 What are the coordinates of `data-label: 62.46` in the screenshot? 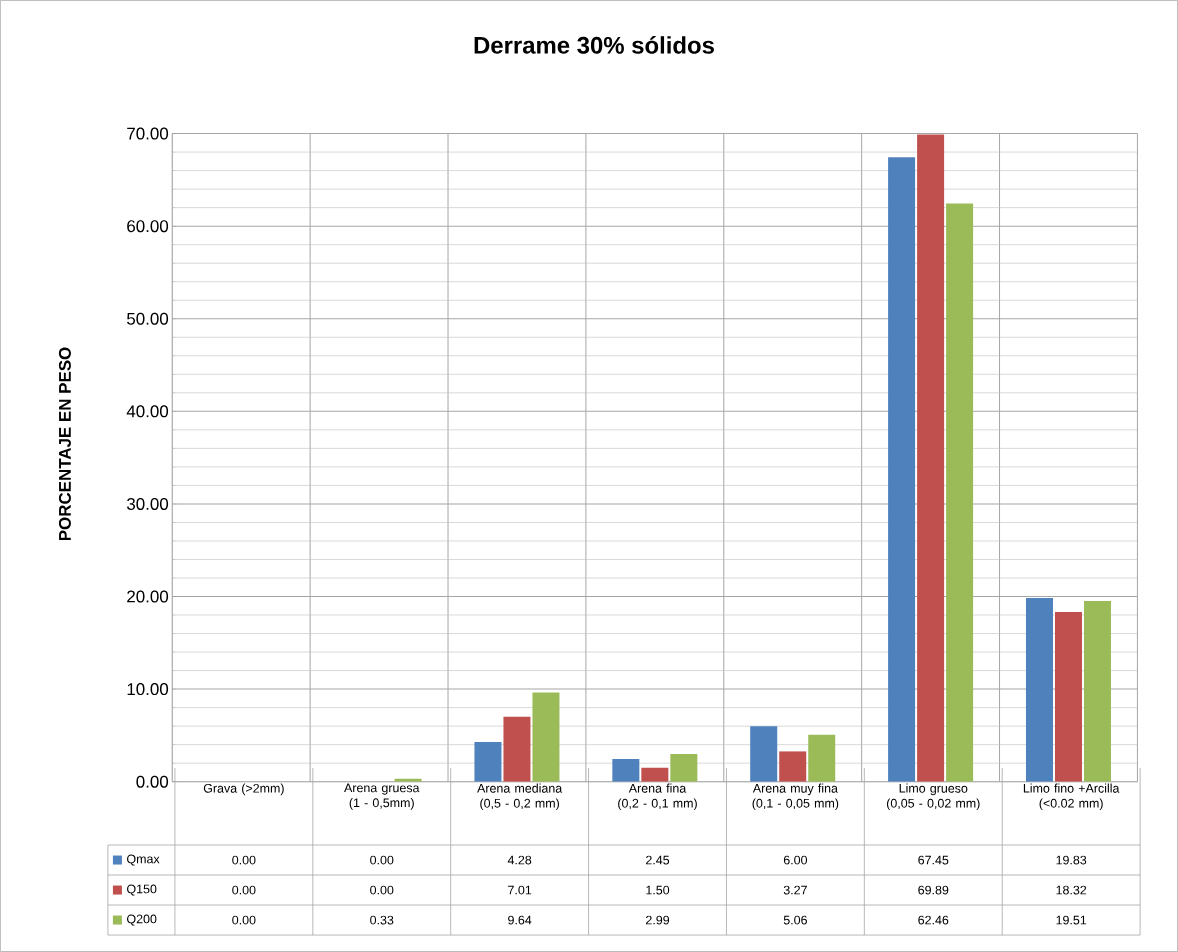 It's located at (933, 920).